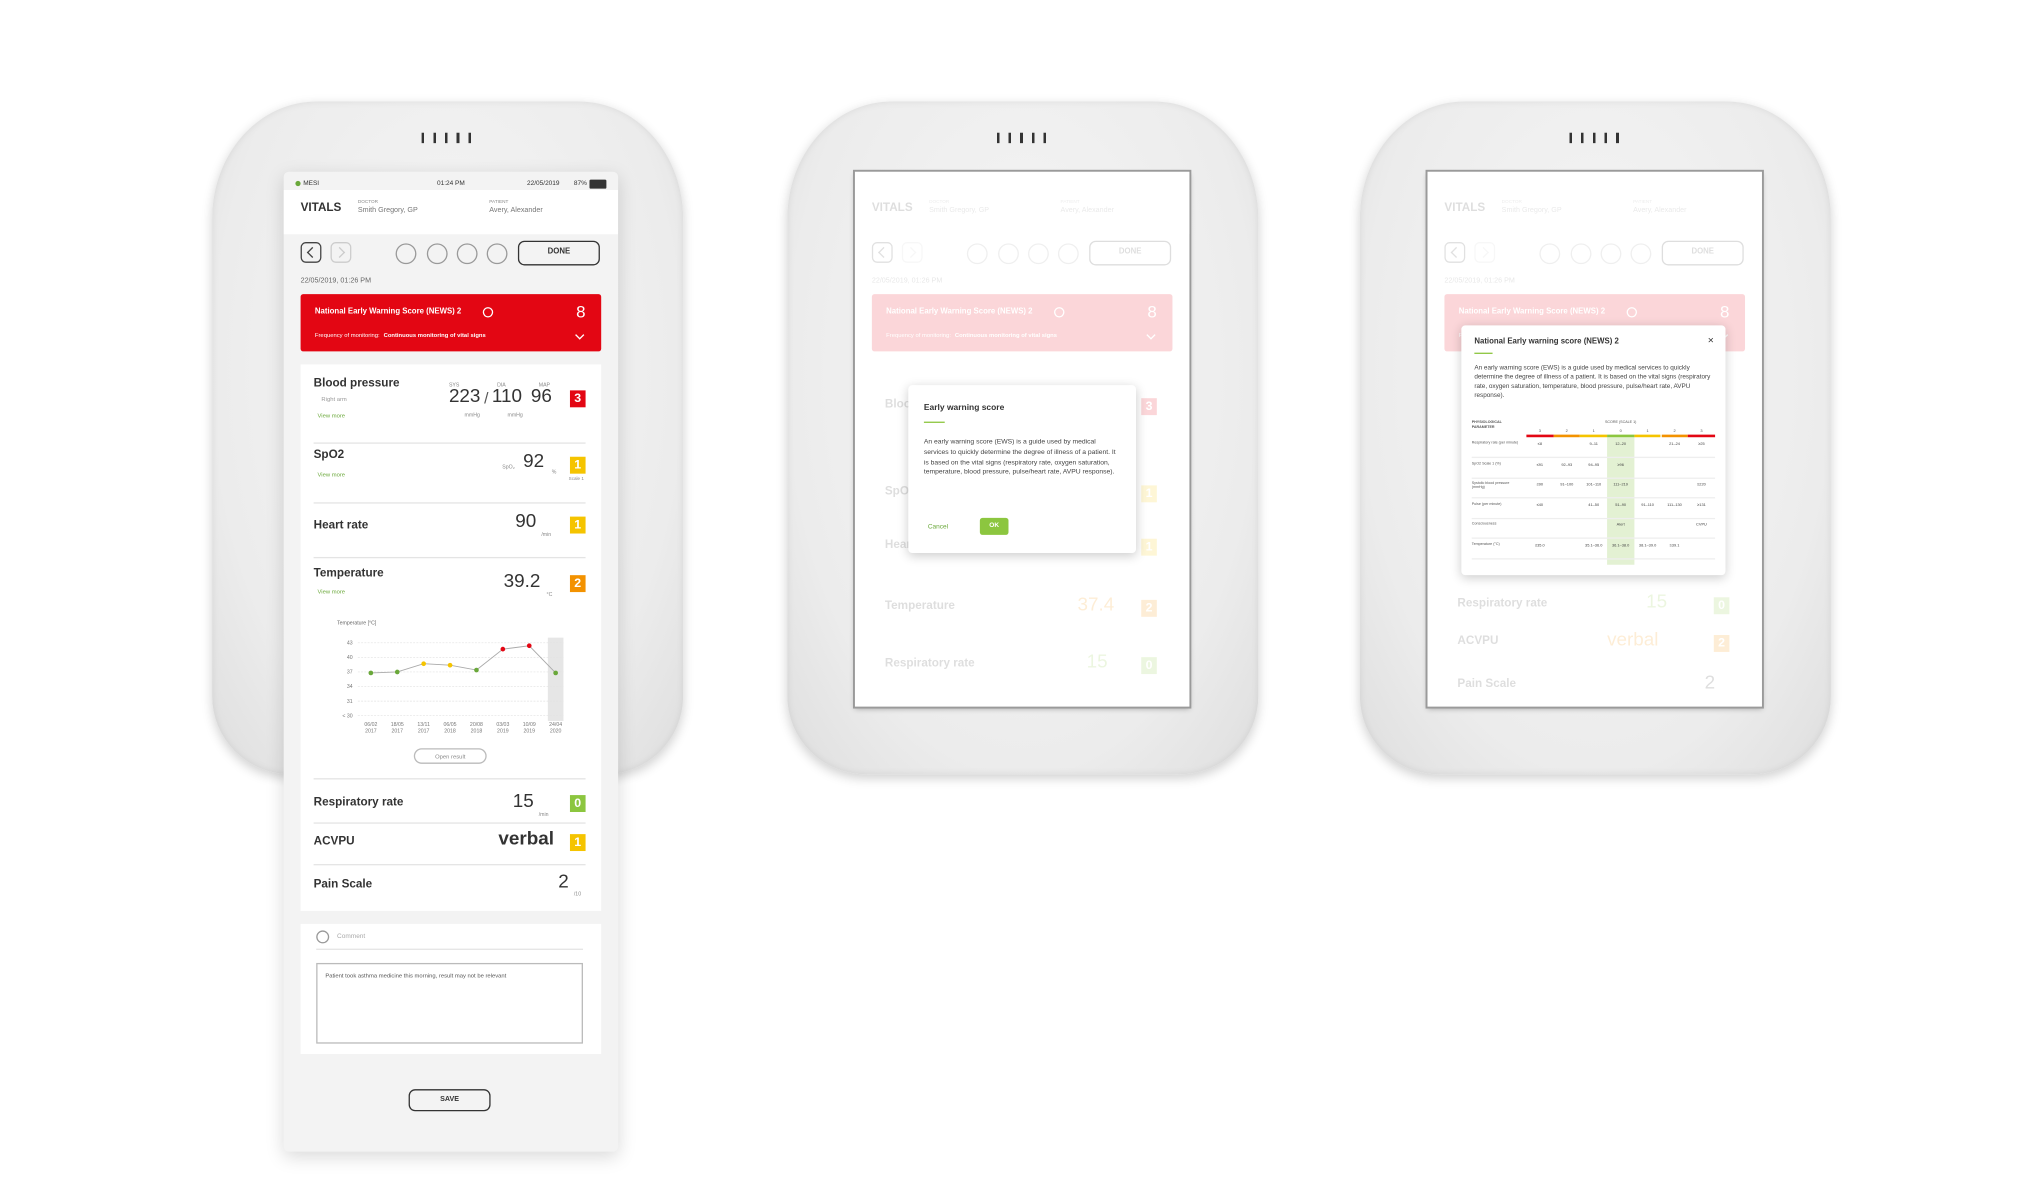 Image resolution: width=2030 pixels, height=1192 pixels. What do you see at coordinates (1620, 544) in the screenshot?
I see `score-cell: 36.1–38.0` at bounding box center [1620, 544].